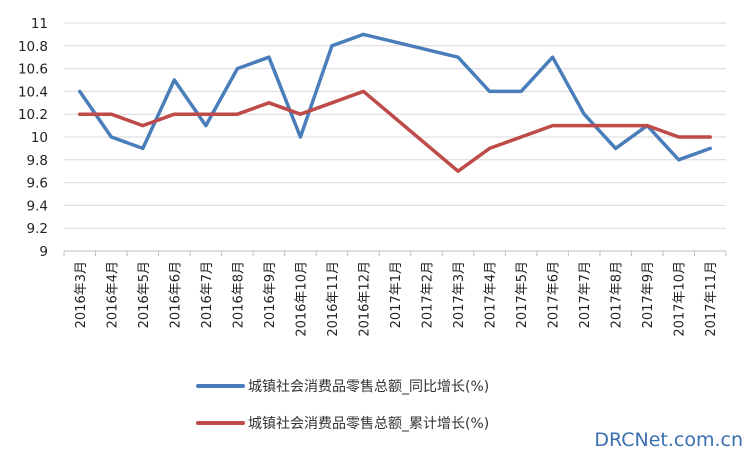  I want to click on y-tick-label: 10, so click(39, 138).